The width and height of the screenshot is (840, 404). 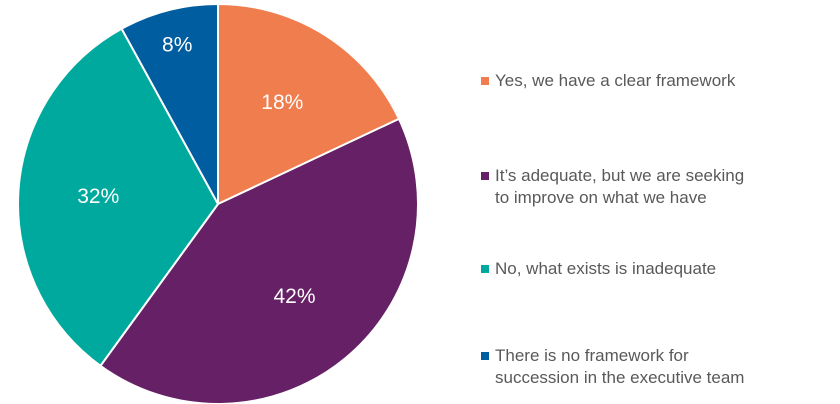 I want to click on data-label-inadequate: 32%, so click(x=98, y=196).